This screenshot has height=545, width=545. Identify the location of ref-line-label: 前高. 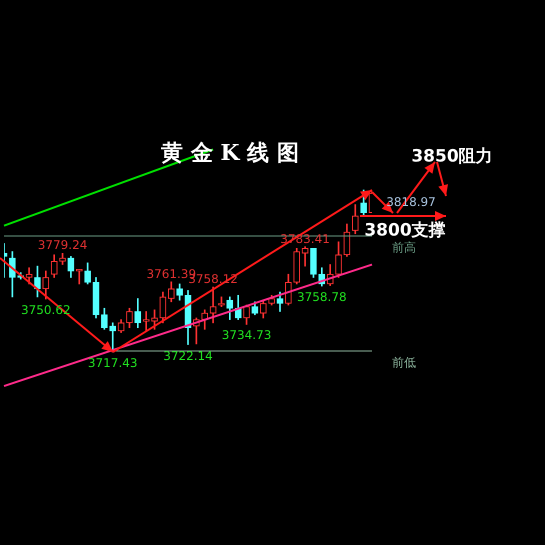
(404, 248).